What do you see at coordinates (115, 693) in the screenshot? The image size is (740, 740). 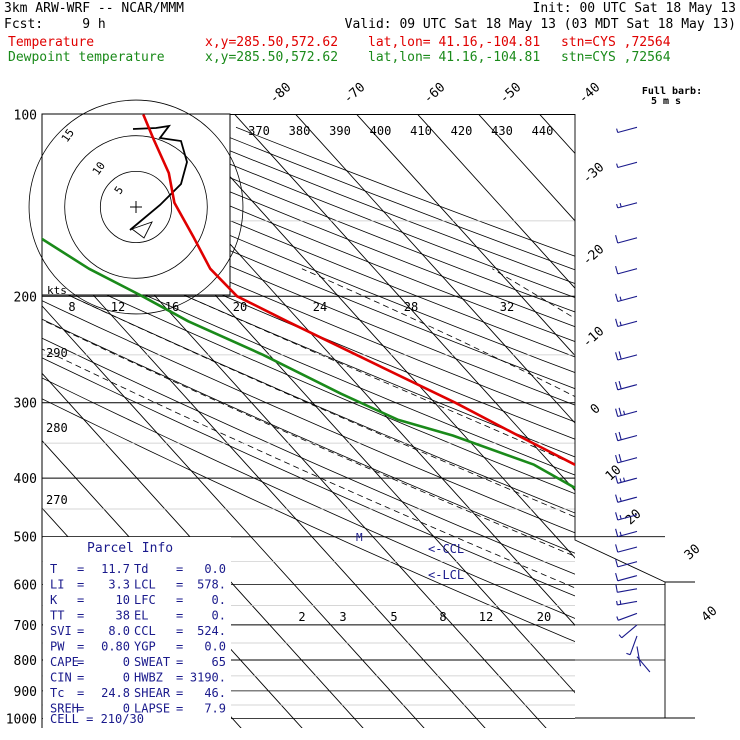 I see `stat-value-left: 24.8` at bounding box center [115, 693].